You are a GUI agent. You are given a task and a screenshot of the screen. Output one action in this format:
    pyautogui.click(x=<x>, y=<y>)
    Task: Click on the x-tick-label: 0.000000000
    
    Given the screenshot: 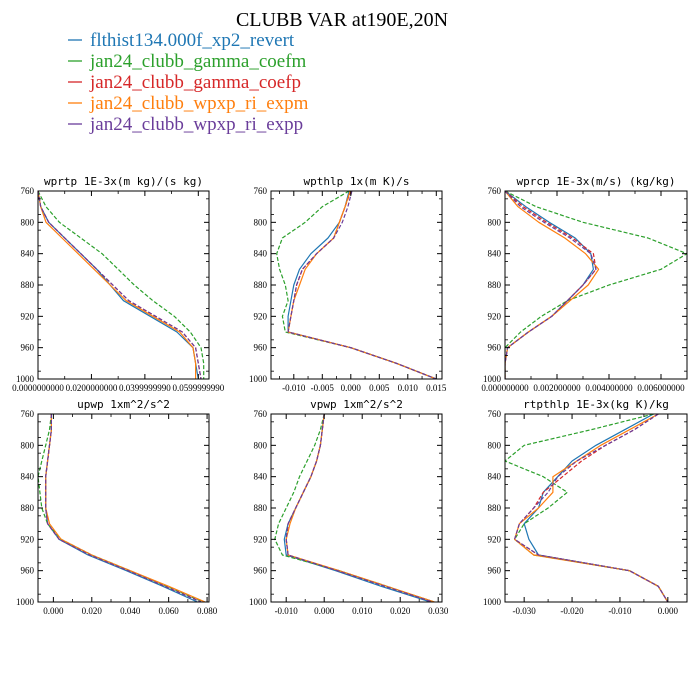 What is the action you would take?
    pyautogui.click(x=505, y=388)
    